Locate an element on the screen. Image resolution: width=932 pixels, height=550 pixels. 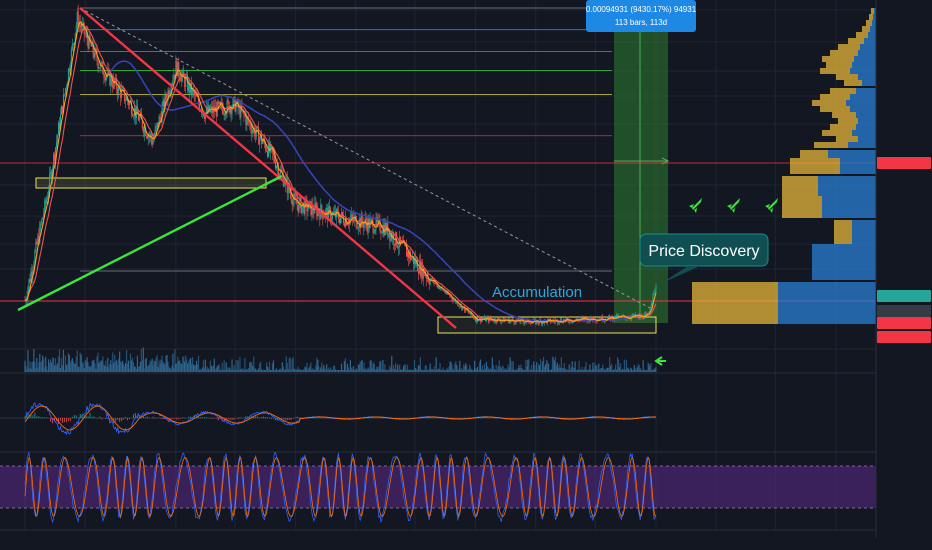
ascending-trendline-green is located at coordinates (150, 243).